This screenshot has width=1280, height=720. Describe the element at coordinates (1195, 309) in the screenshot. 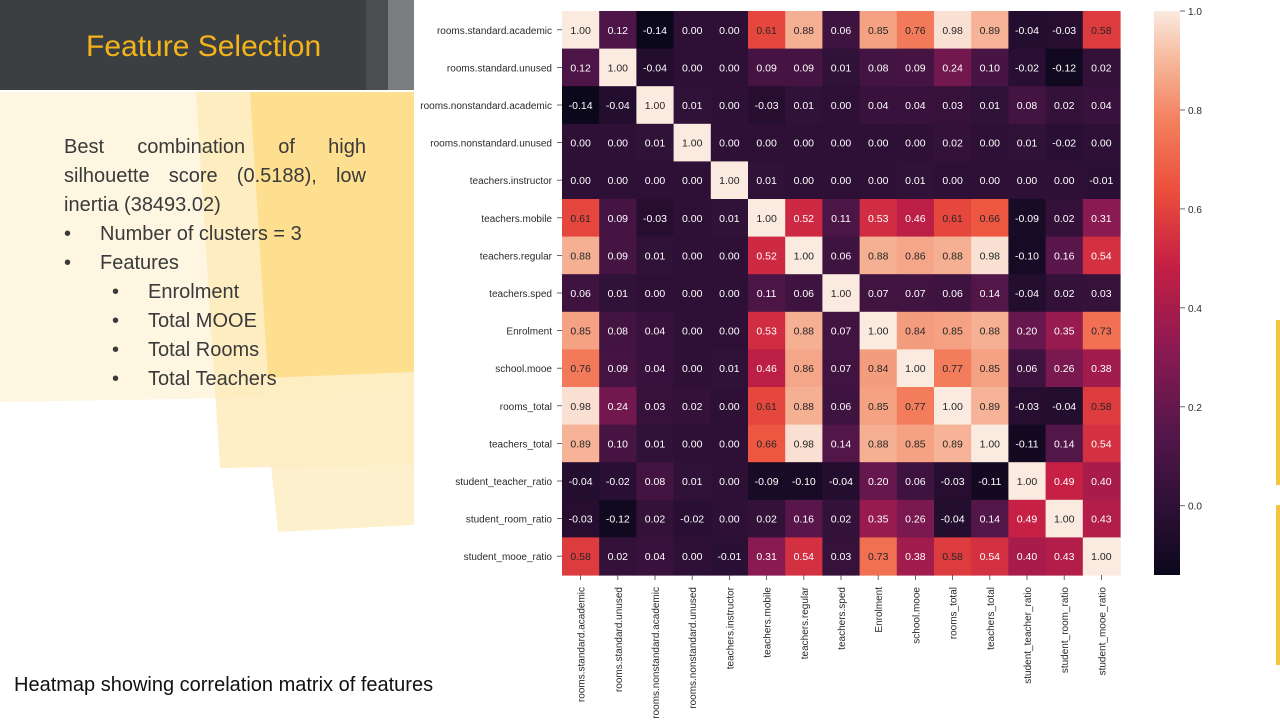

I see `colorbar-tick-label: 0.4` at that location.